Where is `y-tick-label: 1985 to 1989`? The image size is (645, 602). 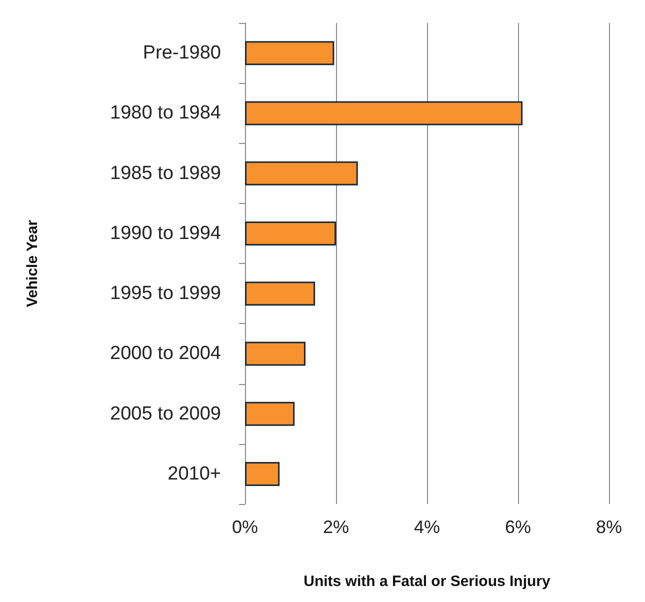 y-tick-label: 1985 to 1989 is located at coordinates (165, 173).